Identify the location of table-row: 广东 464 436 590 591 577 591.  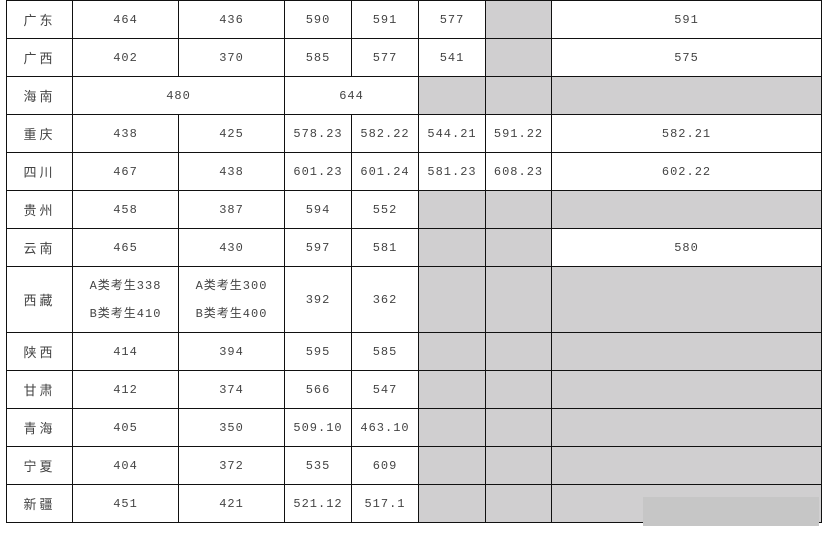
(414, 19).